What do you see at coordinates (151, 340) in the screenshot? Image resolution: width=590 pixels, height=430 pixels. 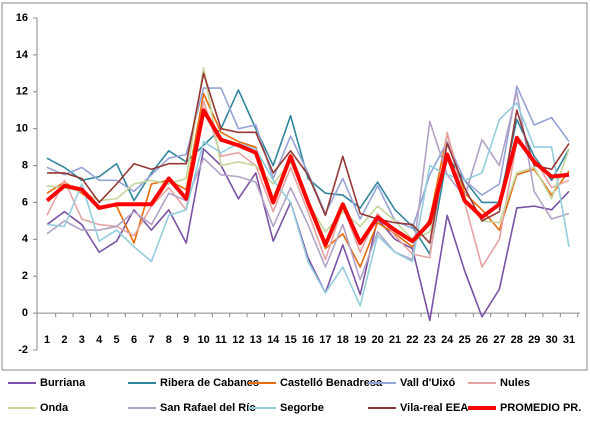 I see `x-tick-label: 7` at bounding box center [151, 340].